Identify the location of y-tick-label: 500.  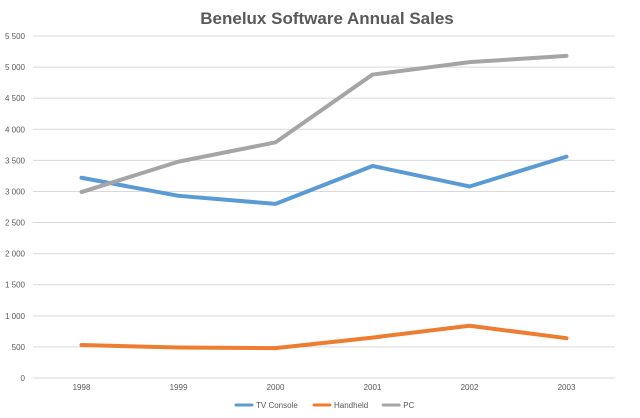
(19, 347).